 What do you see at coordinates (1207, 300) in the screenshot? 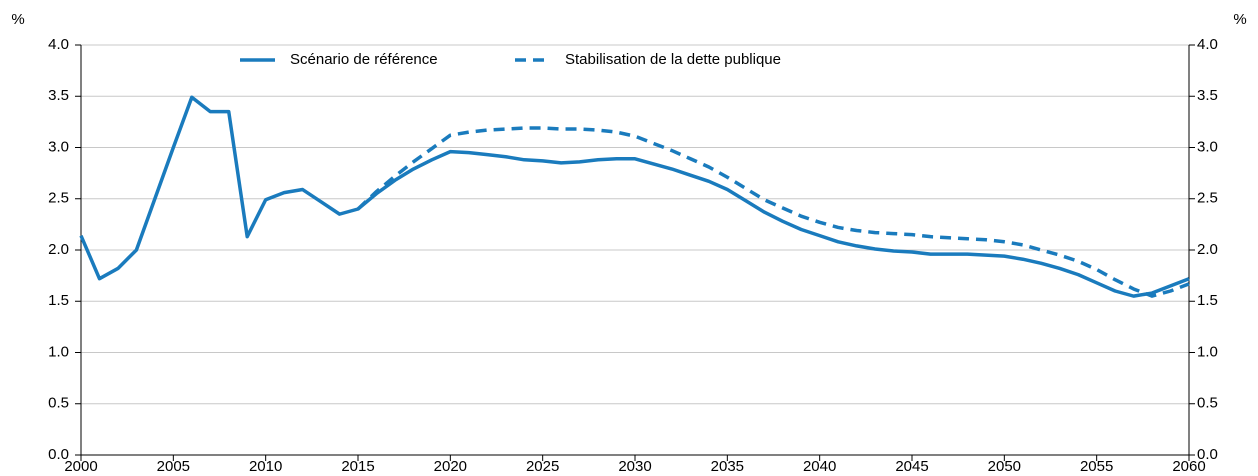
I see `y2-tick-label: 1.5` at bounding box center [1207, 300].